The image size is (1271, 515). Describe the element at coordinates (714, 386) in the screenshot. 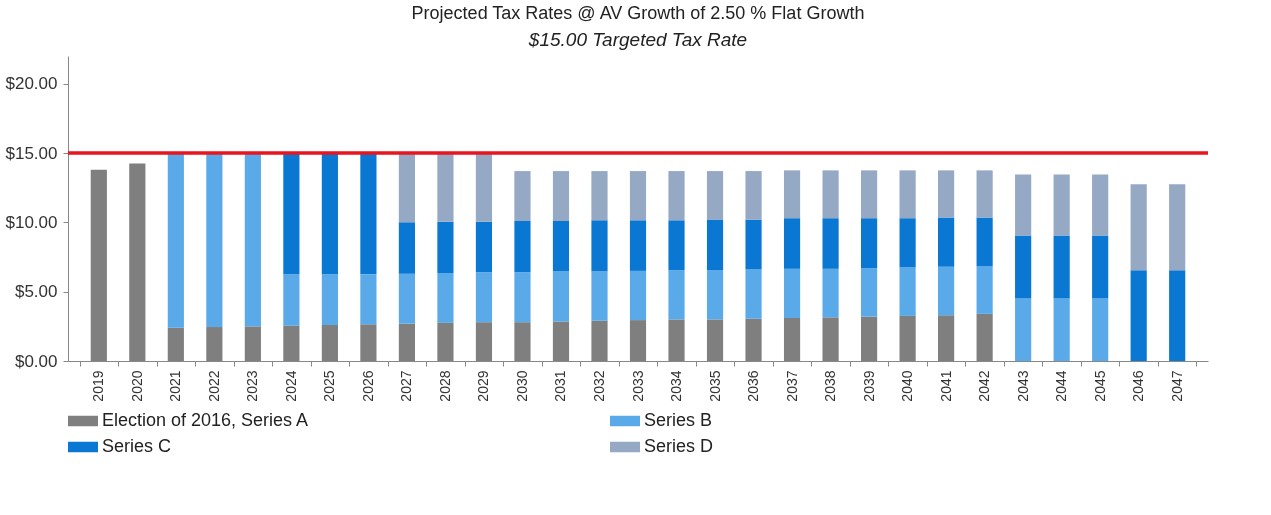

I see `x-tick-label: 2035` at that location.